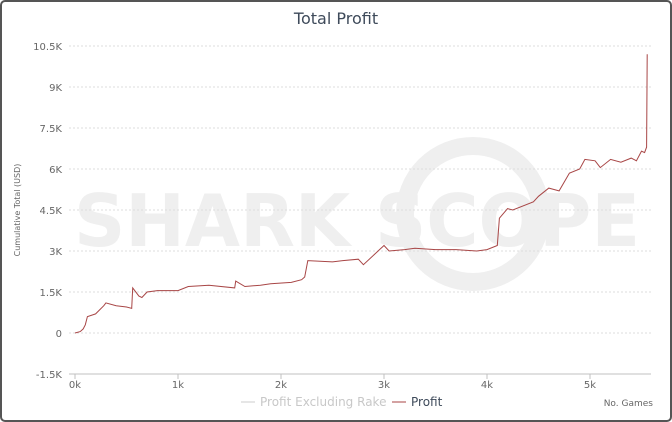  What do you see at coordinates (384, 385) in the screenshot?
I see `x-tick-label: 3k` at bounding box center [384, 385].